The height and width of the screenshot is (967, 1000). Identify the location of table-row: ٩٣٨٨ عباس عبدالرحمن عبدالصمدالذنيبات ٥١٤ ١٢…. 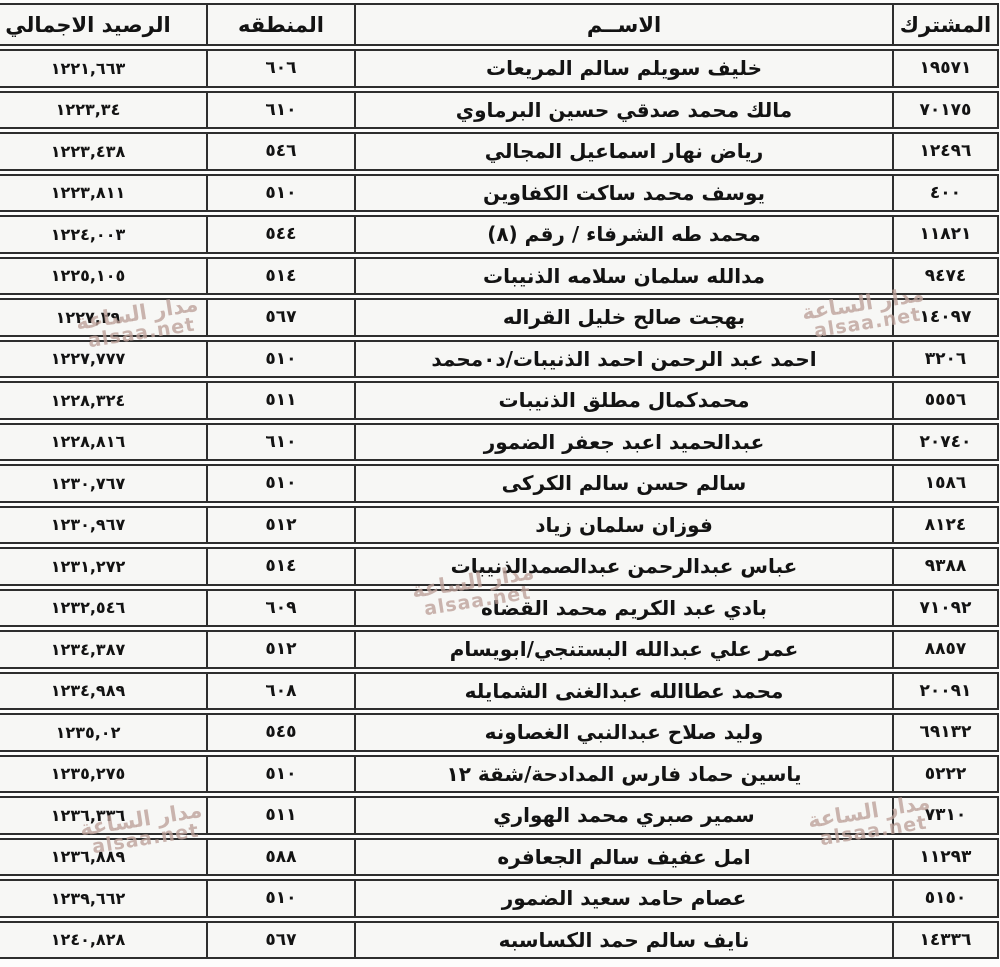
(499, 566).